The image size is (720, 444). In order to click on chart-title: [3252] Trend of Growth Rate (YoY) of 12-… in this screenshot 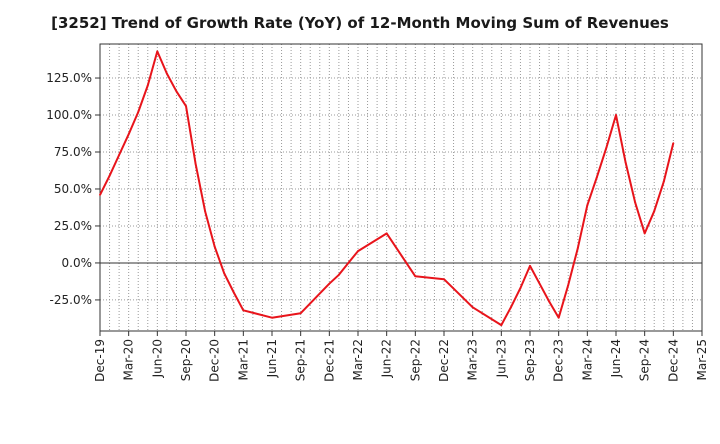, I will do `click(360, 23)`.